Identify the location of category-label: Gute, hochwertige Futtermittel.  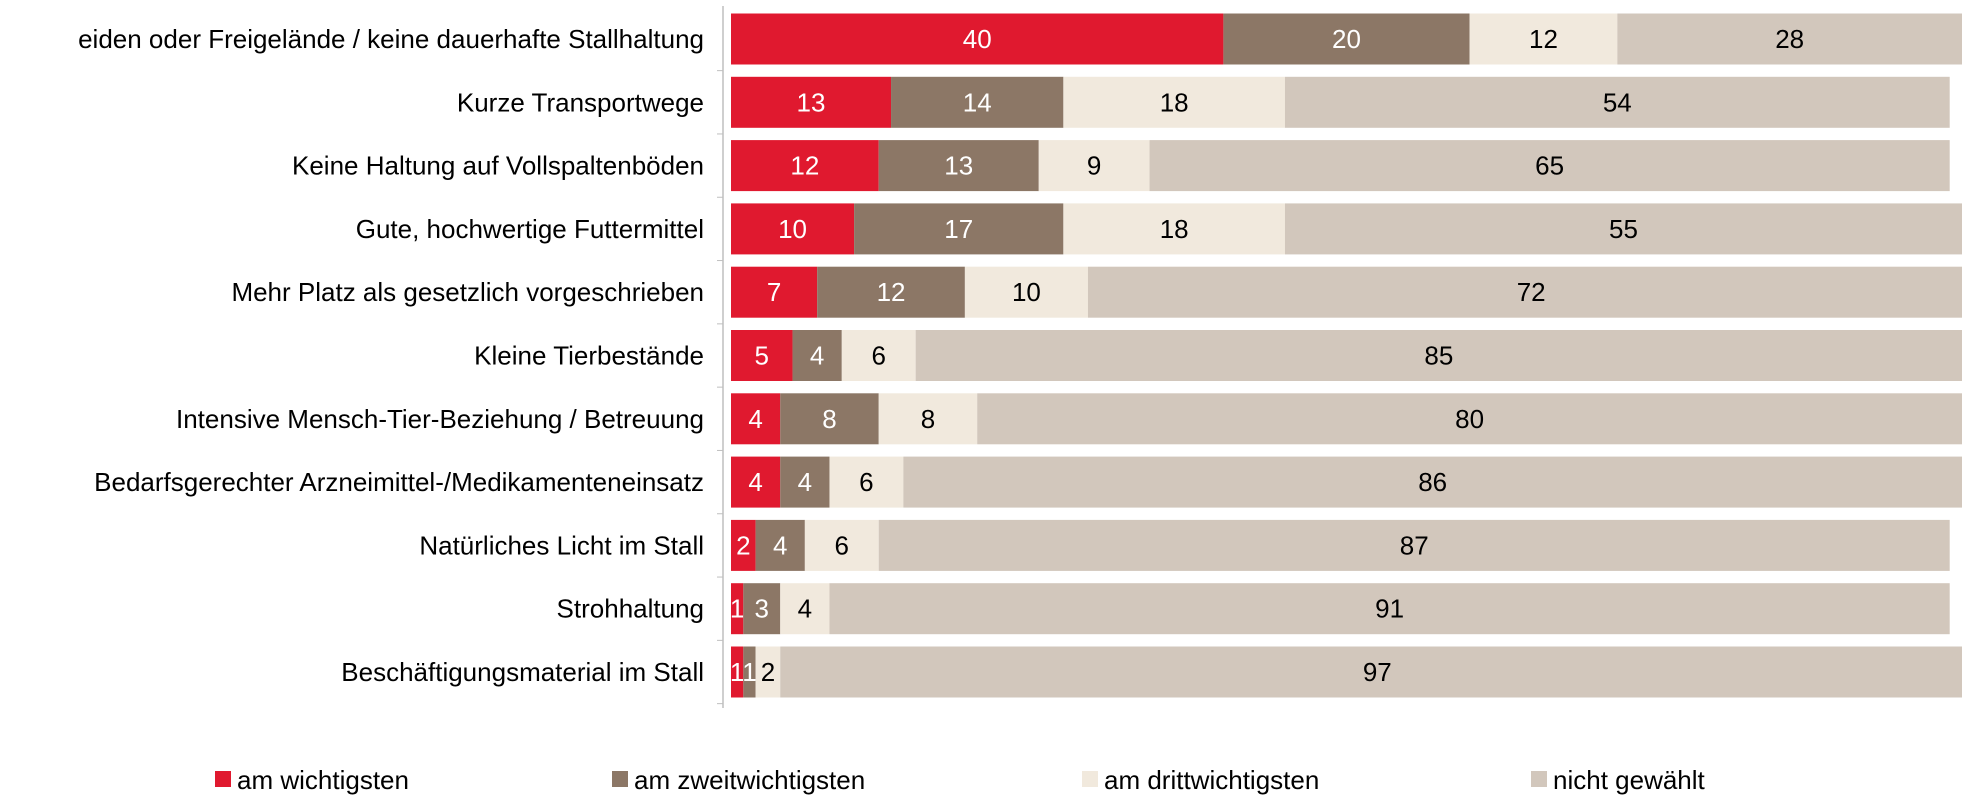
(530, 229).